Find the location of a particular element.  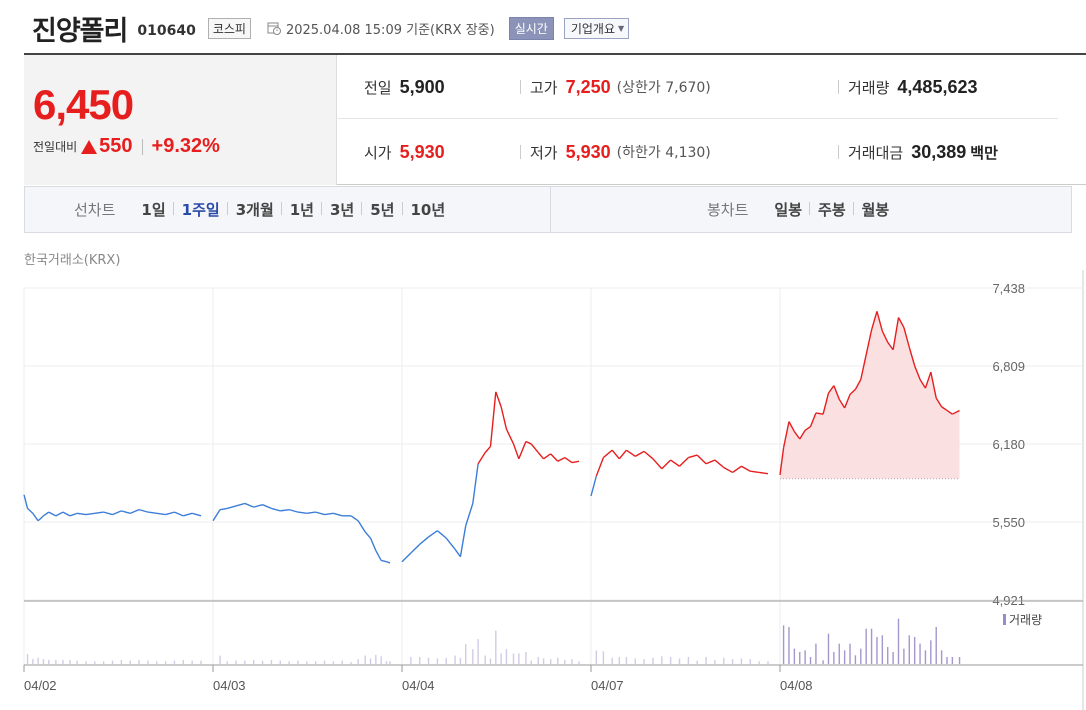

caret-down-icon: ▼ is located at coordinates (621, 28).